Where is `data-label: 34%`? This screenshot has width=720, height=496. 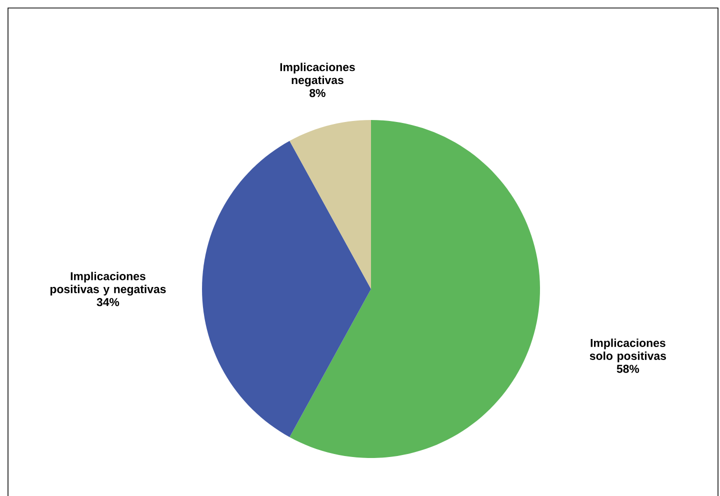
data-label: 34% is located at coordinates (108, 302).